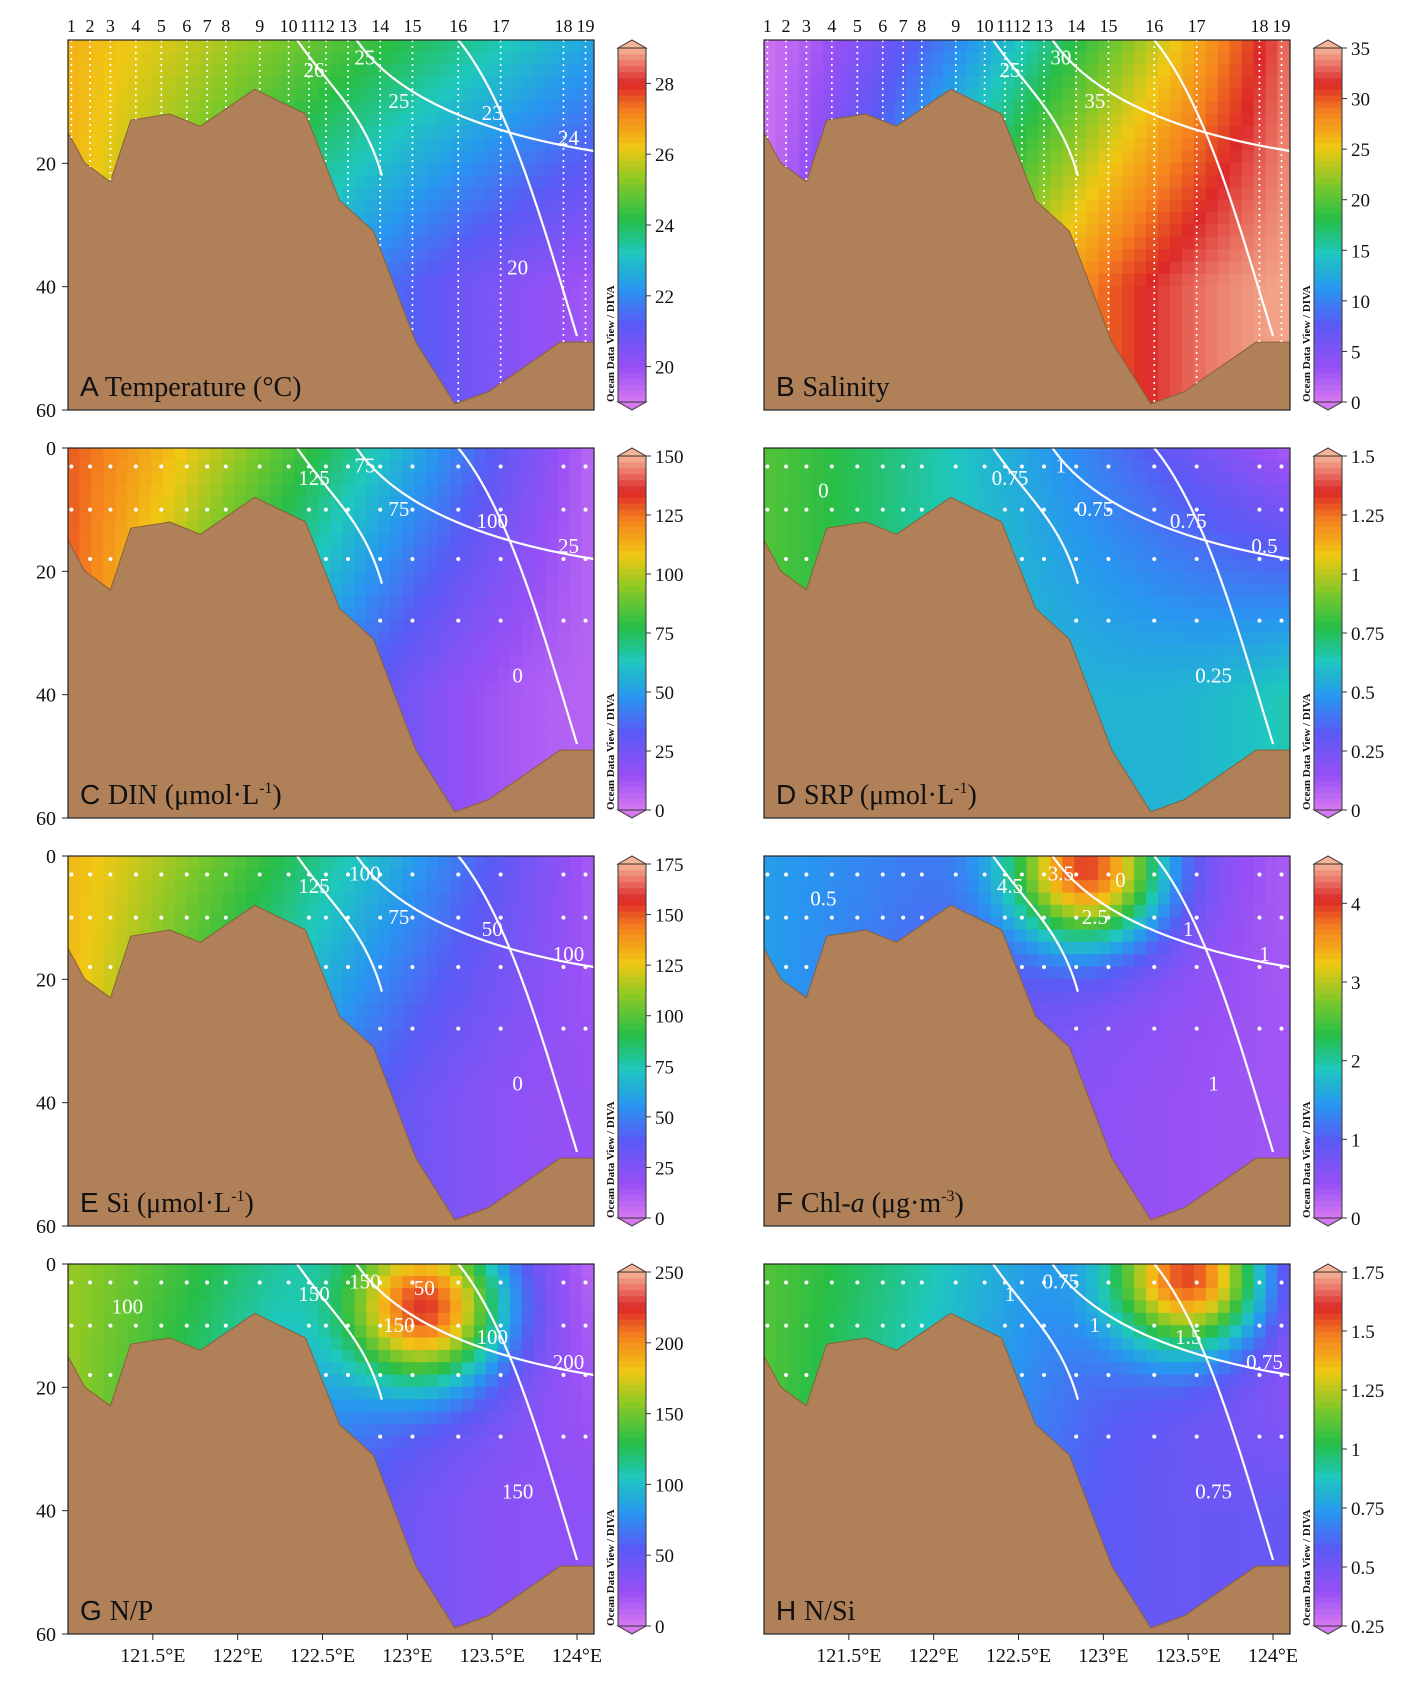 Image resolution: width=1417 pixels, height=1688 pixels. Describe the element at coordinates (1356, 1219) in the screenshot. I see `colorbar-tick-label: 0` at that location.